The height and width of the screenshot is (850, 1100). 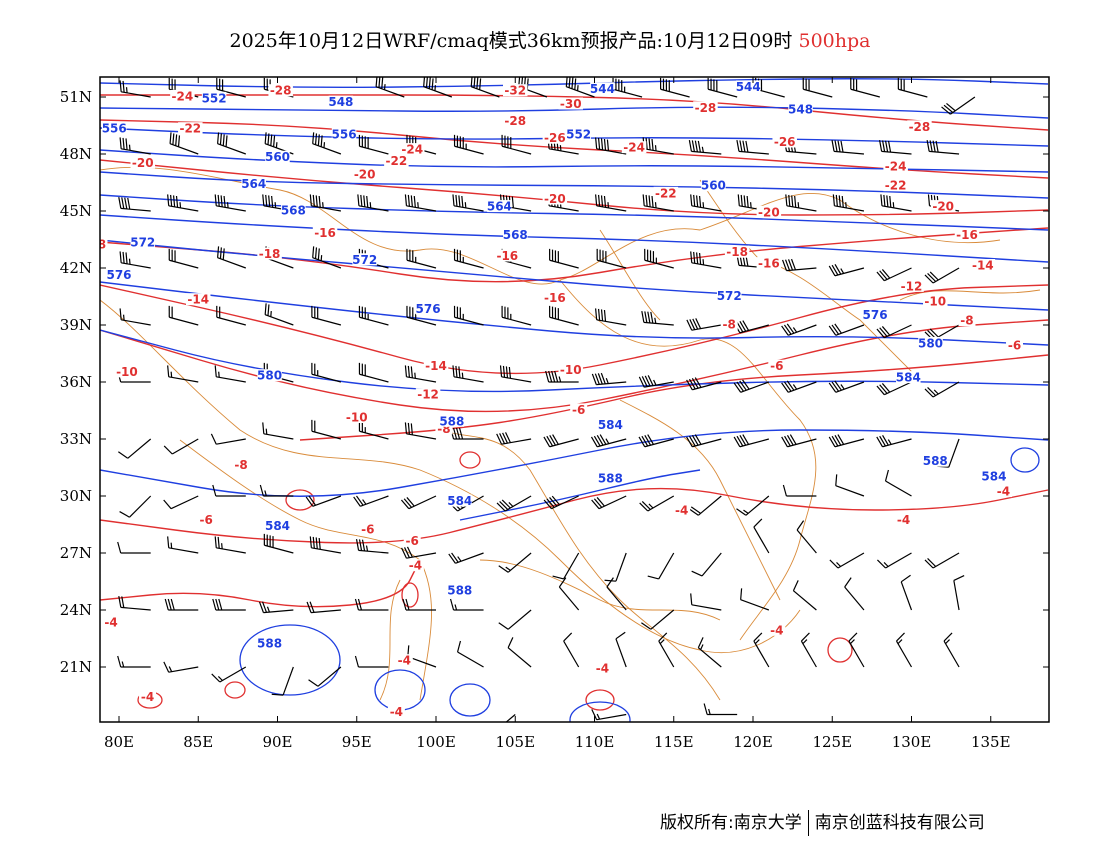 What do you see at coordinates (555, 298) in the screenshot?
I see `temperature-label: -16` at bounding box center [555, 298].